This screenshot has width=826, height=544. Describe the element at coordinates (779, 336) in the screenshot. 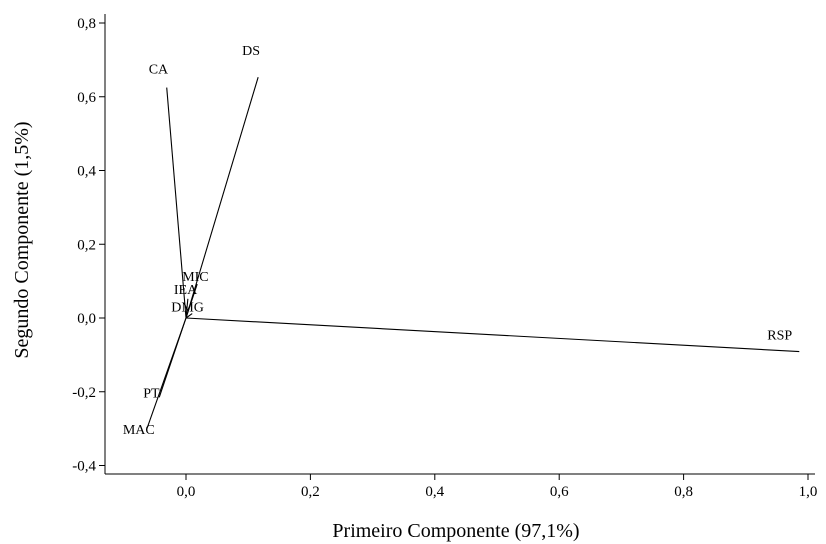

I see `vector-label-rsp: RSP` at that location.